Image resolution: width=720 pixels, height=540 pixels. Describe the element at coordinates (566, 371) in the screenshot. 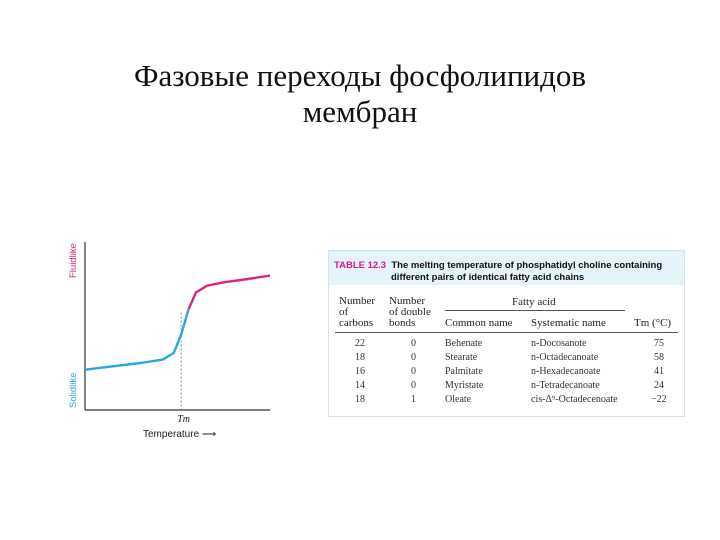

I see `cell-systematic: n-Hexadecanoate` at that location.